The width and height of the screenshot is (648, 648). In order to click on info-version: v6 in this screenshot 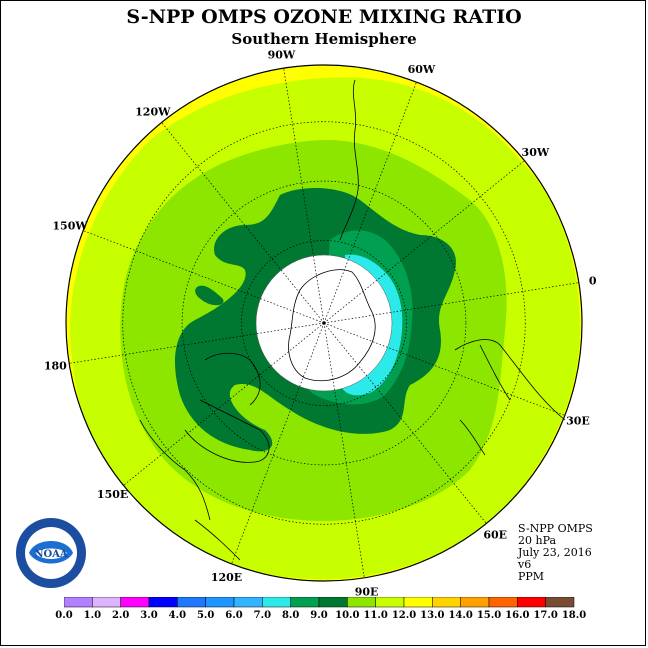, I will do `click(525, 564)`.